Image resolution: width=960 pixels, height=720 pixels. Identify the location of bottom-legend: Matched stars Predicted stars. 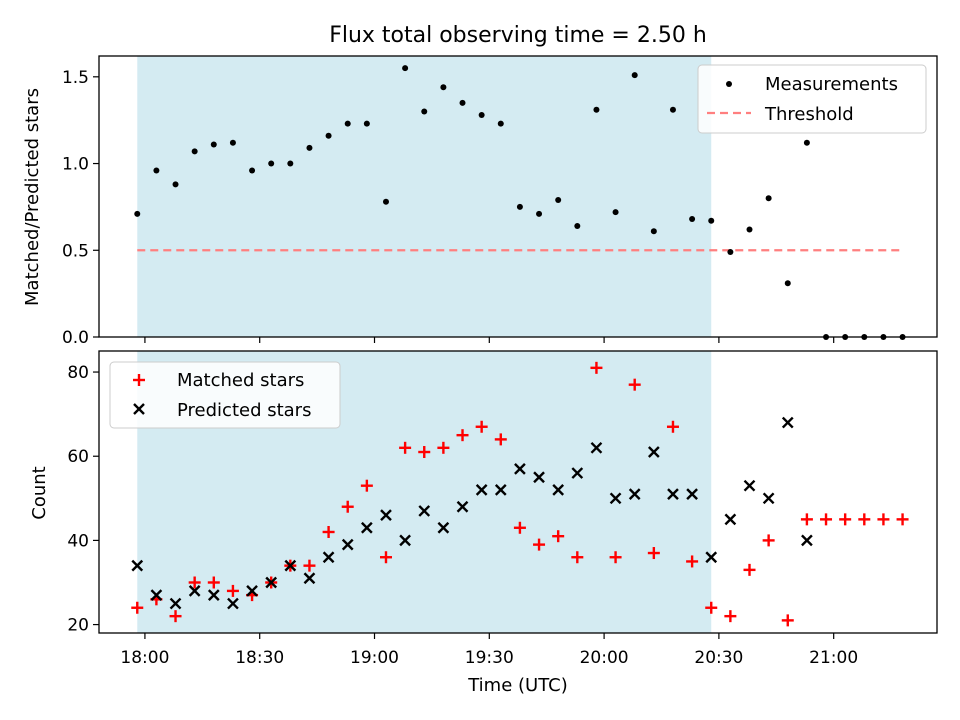
(225, 395).